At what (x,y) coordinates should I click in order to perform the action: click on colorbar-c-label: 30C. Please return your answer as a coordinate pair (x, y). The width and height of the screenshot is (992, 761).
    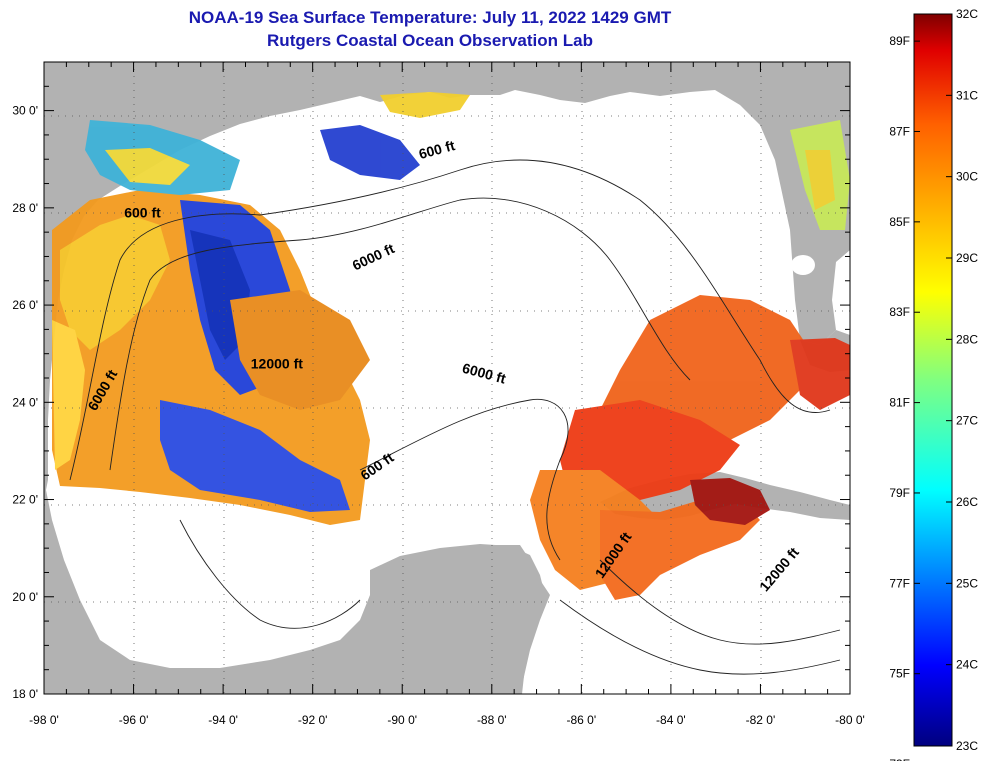
    Looking at the image, I should click on (967, 177).